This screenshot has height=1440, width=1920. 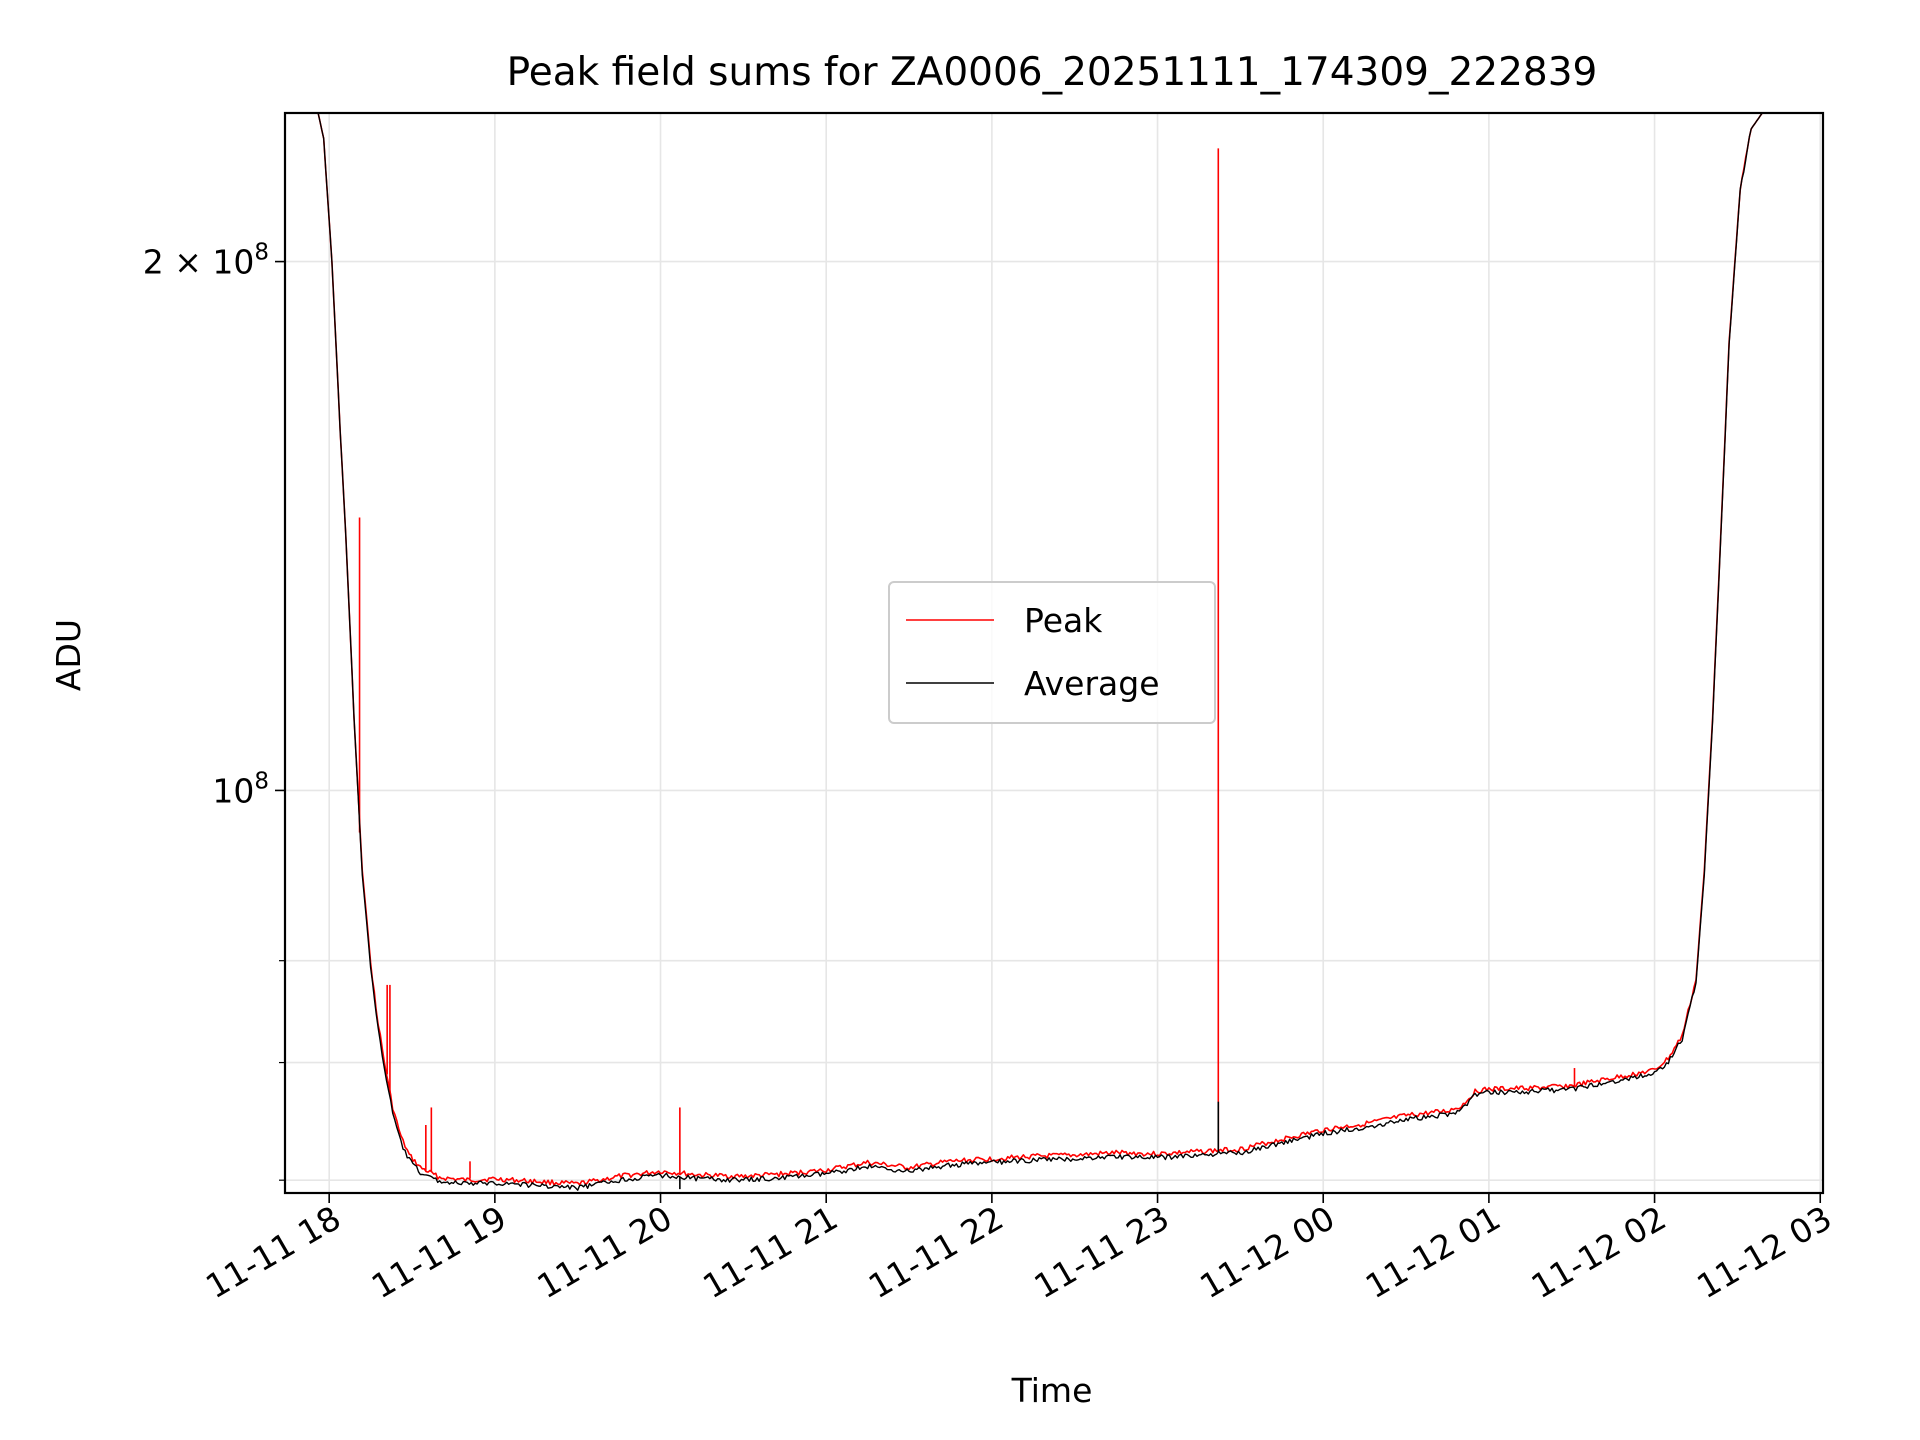 What do you see at coordinates (206, 261) in the screenshot?
I see `y-tick-label: 2 × 108` at bounding box center [206, 261].